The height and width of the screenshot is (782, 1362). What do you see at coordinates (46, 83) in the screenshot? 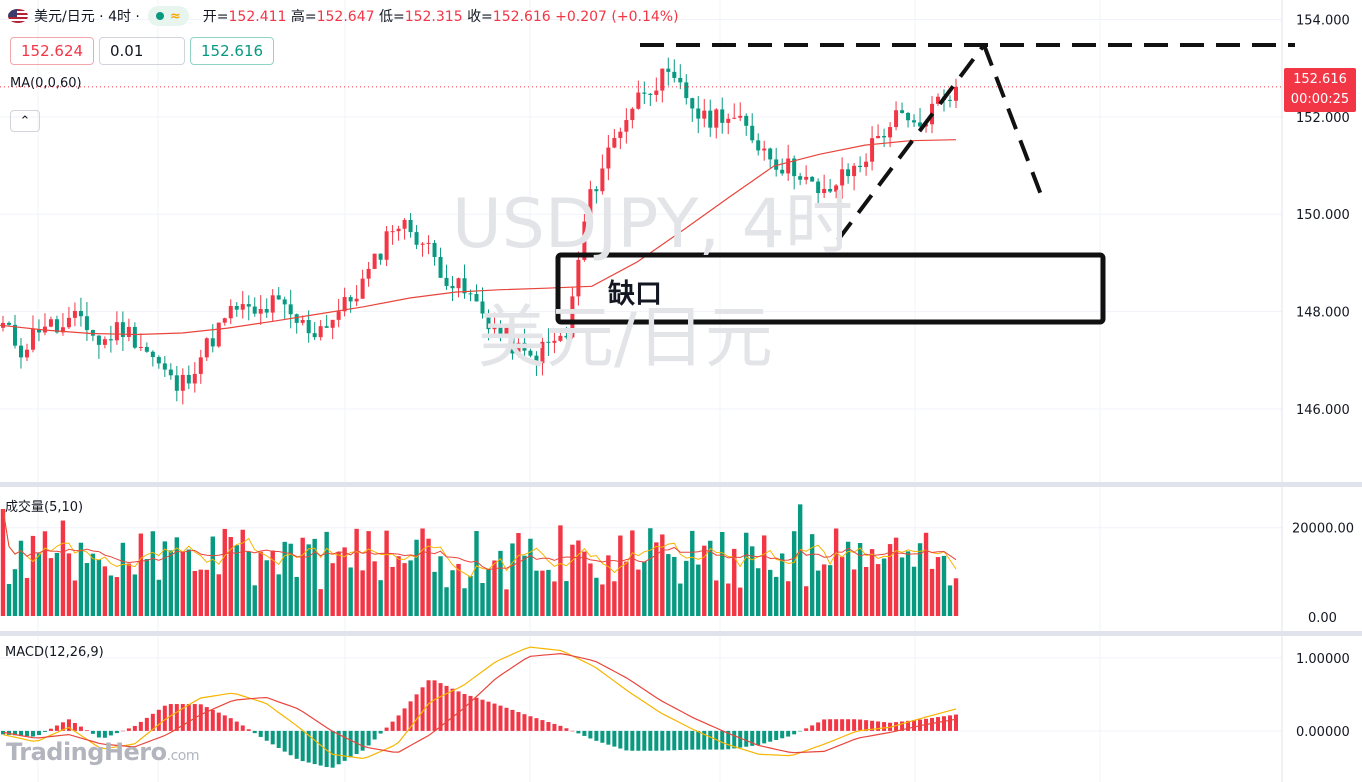
I see `ma-indicator-label: MA(0,0,60)` at bounding box center [46, 83].